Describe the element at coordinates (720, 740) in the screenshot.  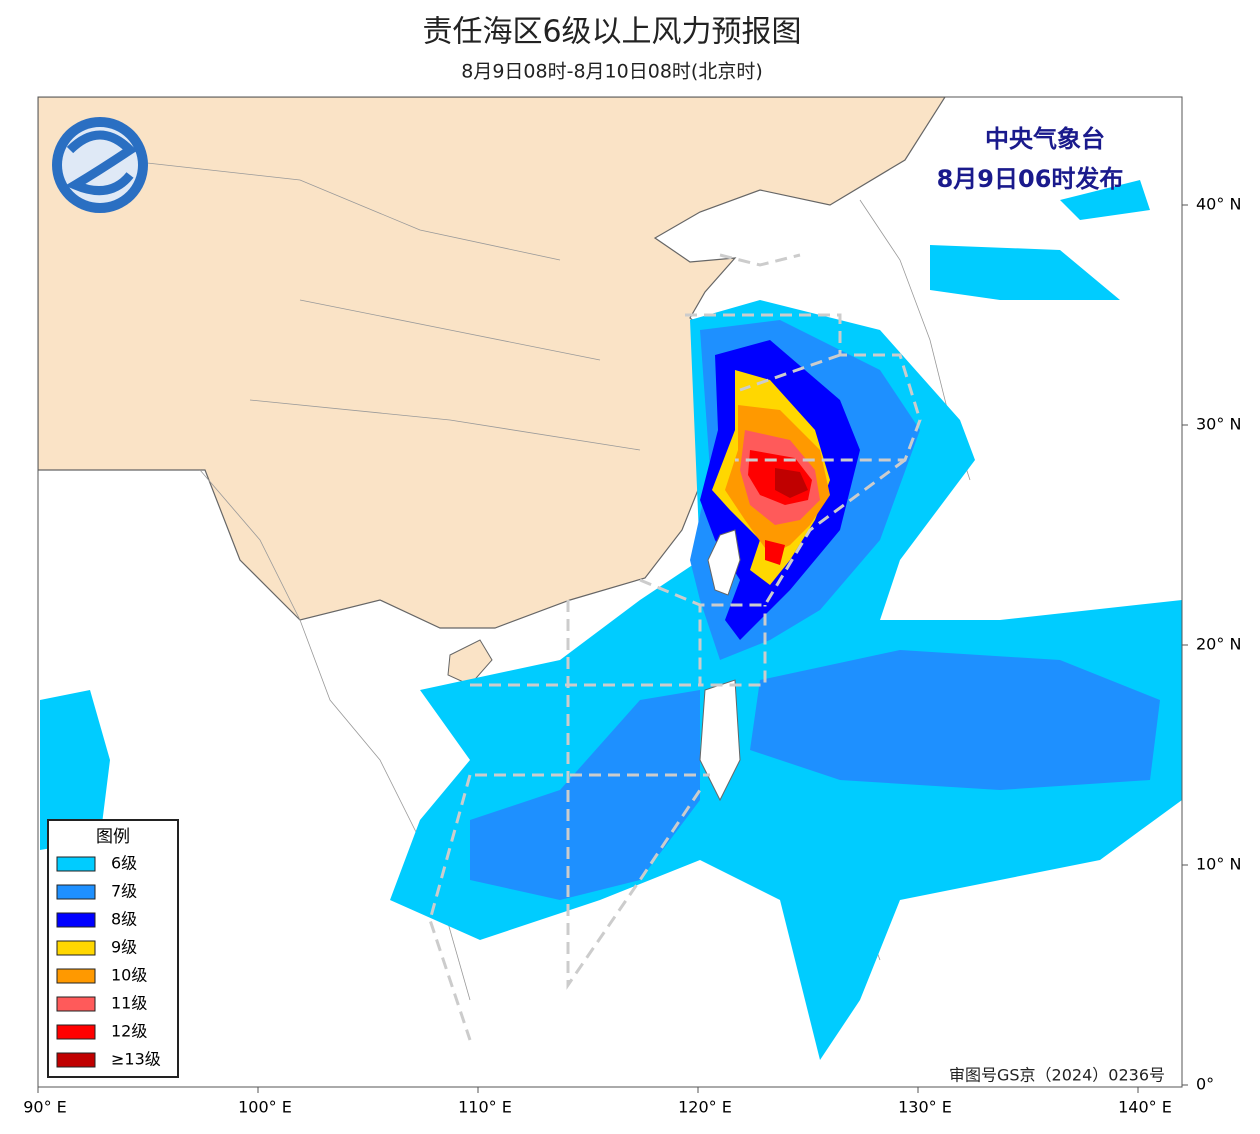
I see `land-philippines` at that location.